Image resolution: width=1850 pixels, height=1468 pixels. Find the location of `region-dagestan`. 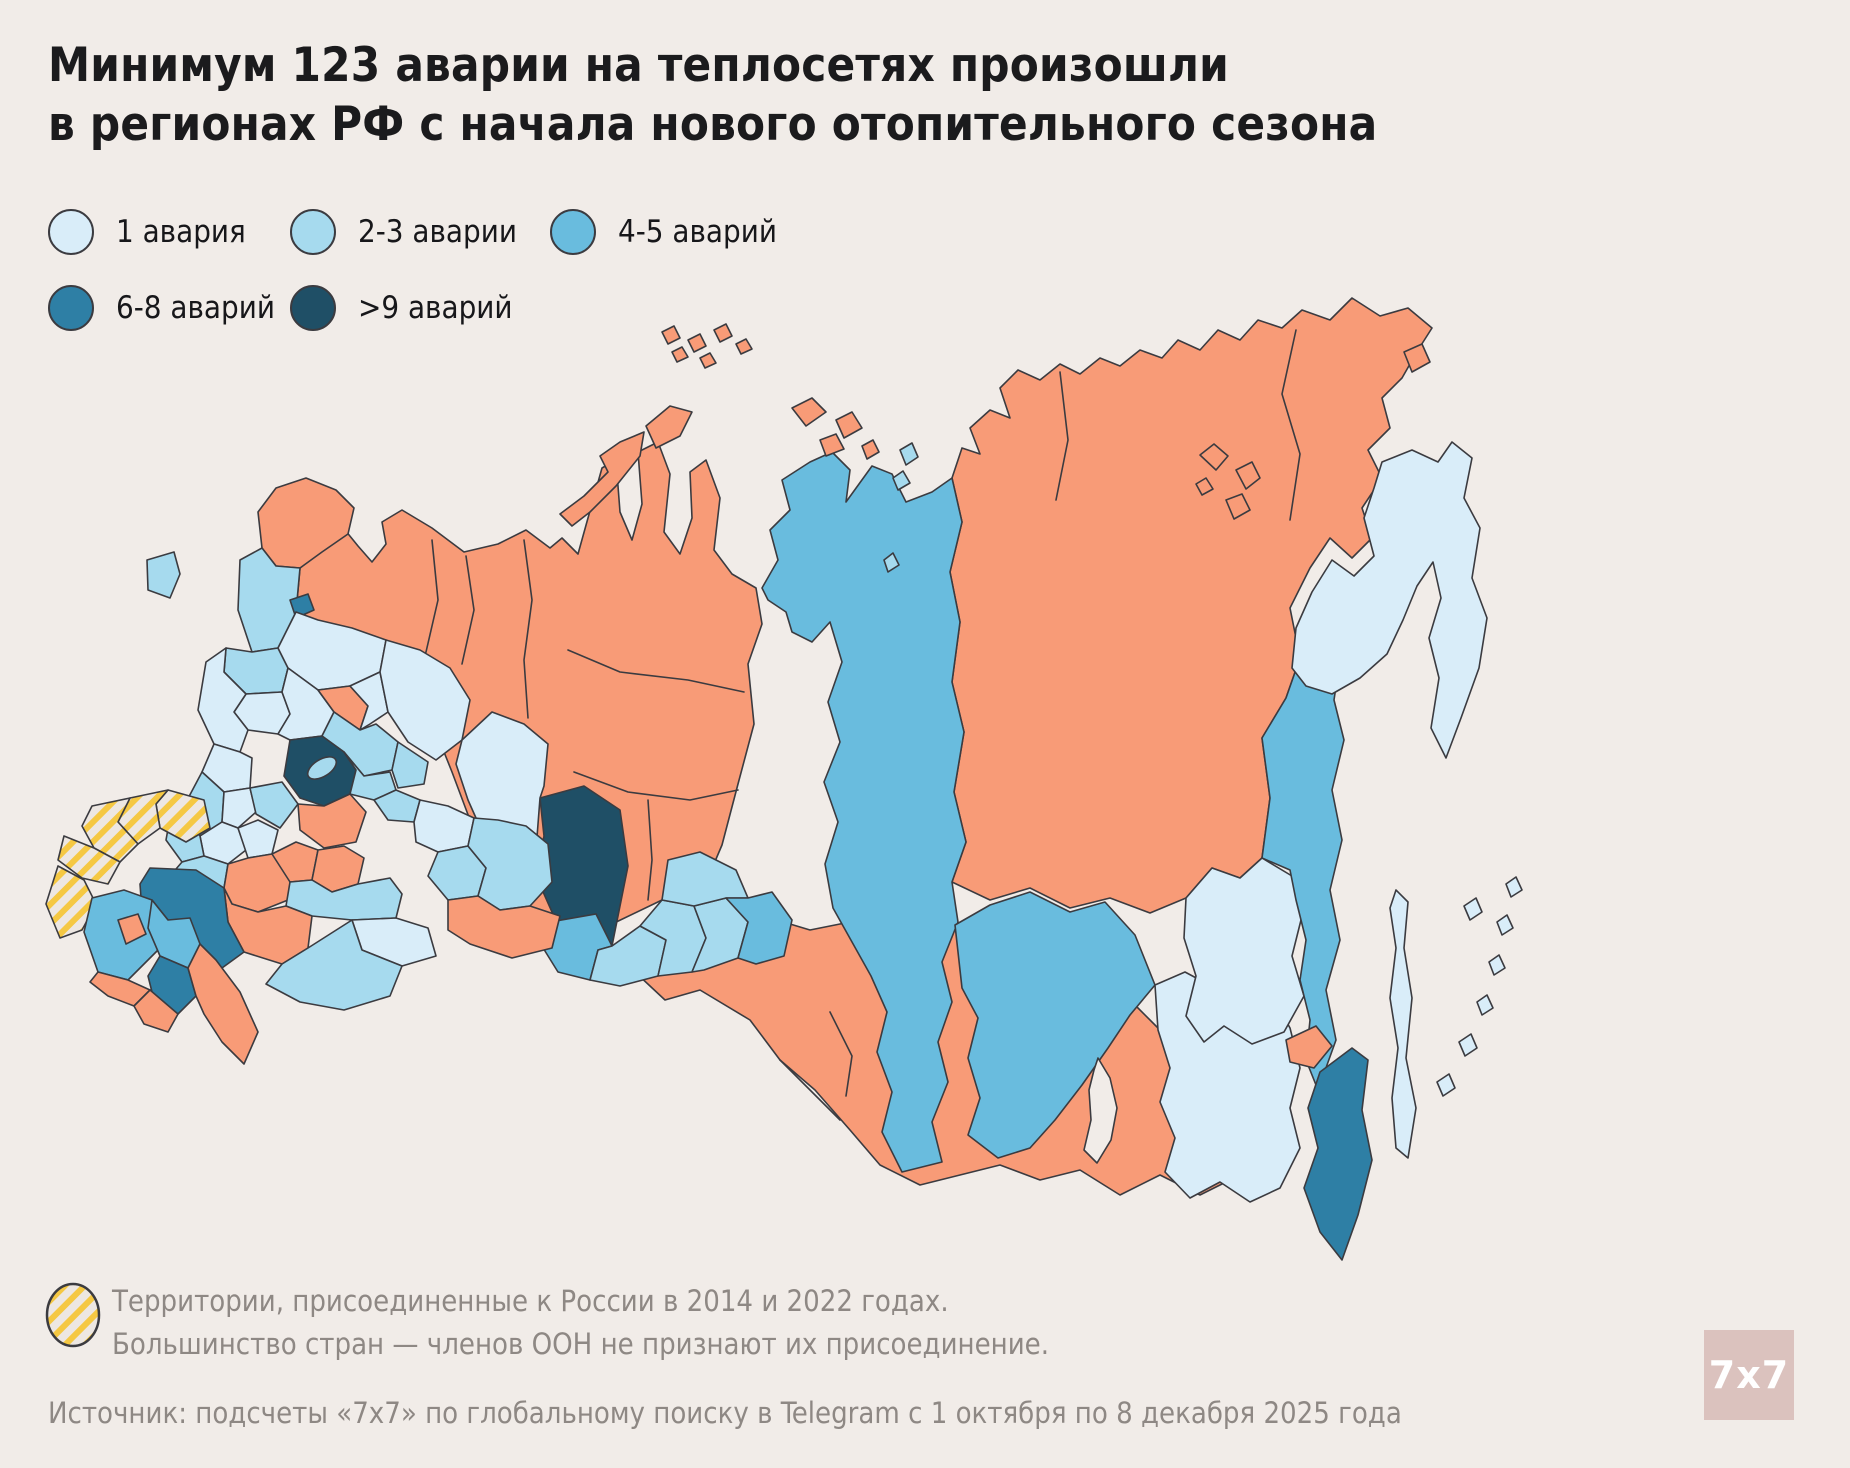

region-dagestan is located at coordinates (223, 1004).